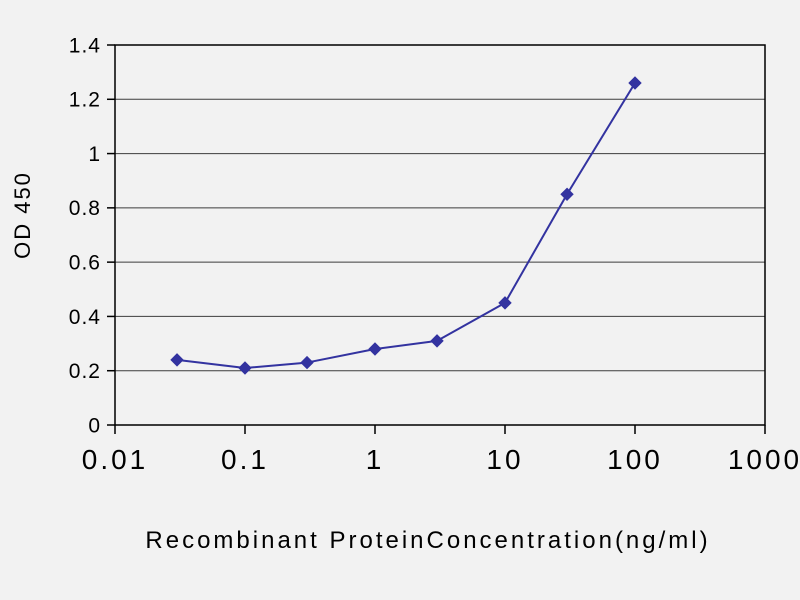  Describe the element at coordinates (427, 540) in the screenshot. I see `x-axis-title: Recombinant ProteinConcentration(ng/ml)` at that location.